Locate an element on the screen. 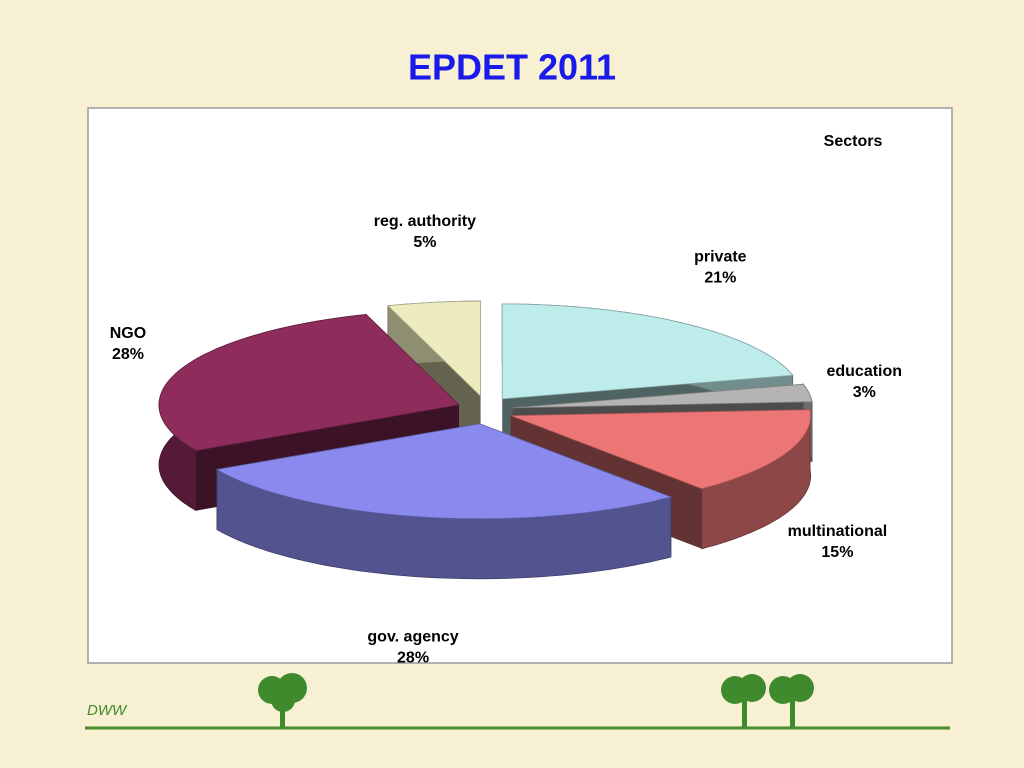  data-label-name: private is located at coordinates (720, 257).